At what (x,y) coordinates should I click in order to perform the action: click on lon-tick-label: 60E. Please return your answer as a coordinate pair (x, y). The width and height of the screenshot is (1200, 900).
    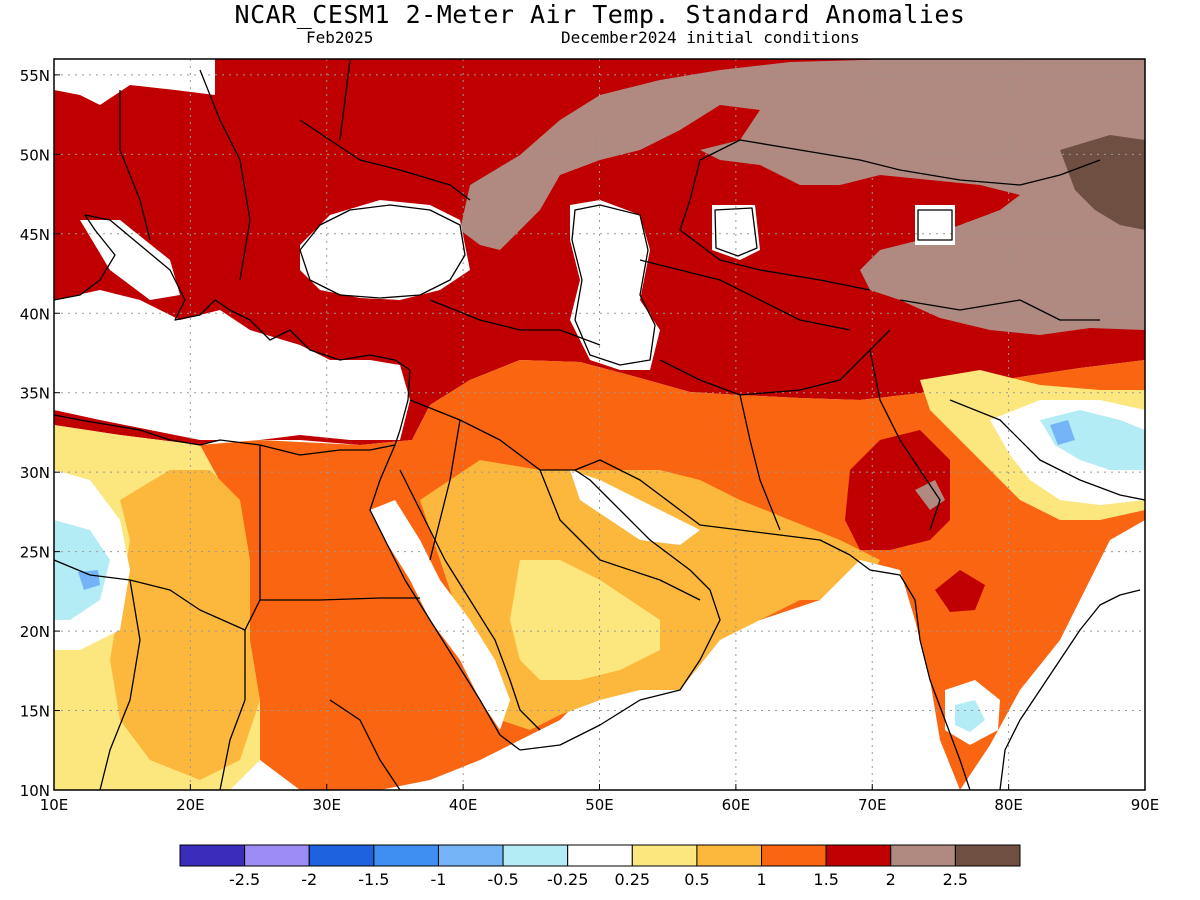
    Looking at the image, I should click on (736, 805).